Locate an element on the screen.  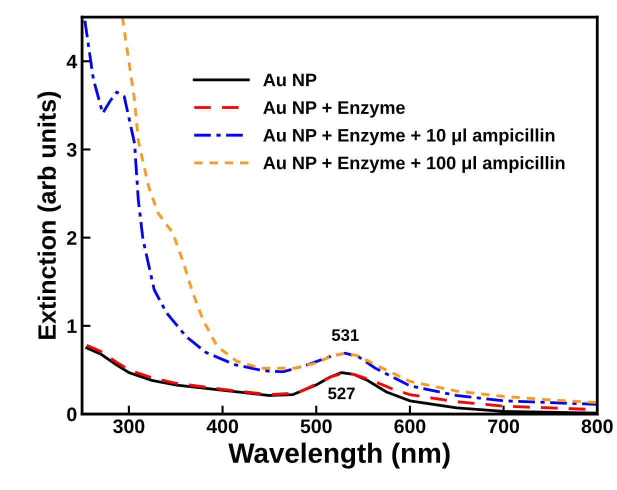
y-axis-title: Extinction (arb units) is located at coordinates (49, 215).